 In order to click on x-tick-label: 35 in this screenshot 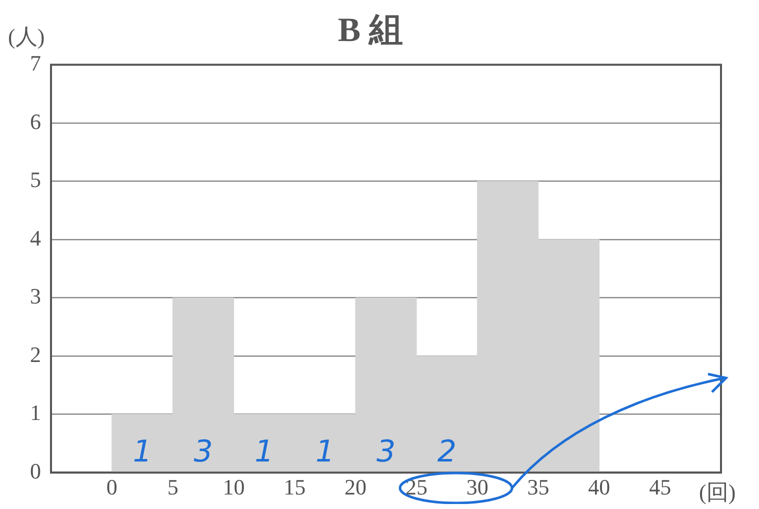, I will do `click(538, 487)`.